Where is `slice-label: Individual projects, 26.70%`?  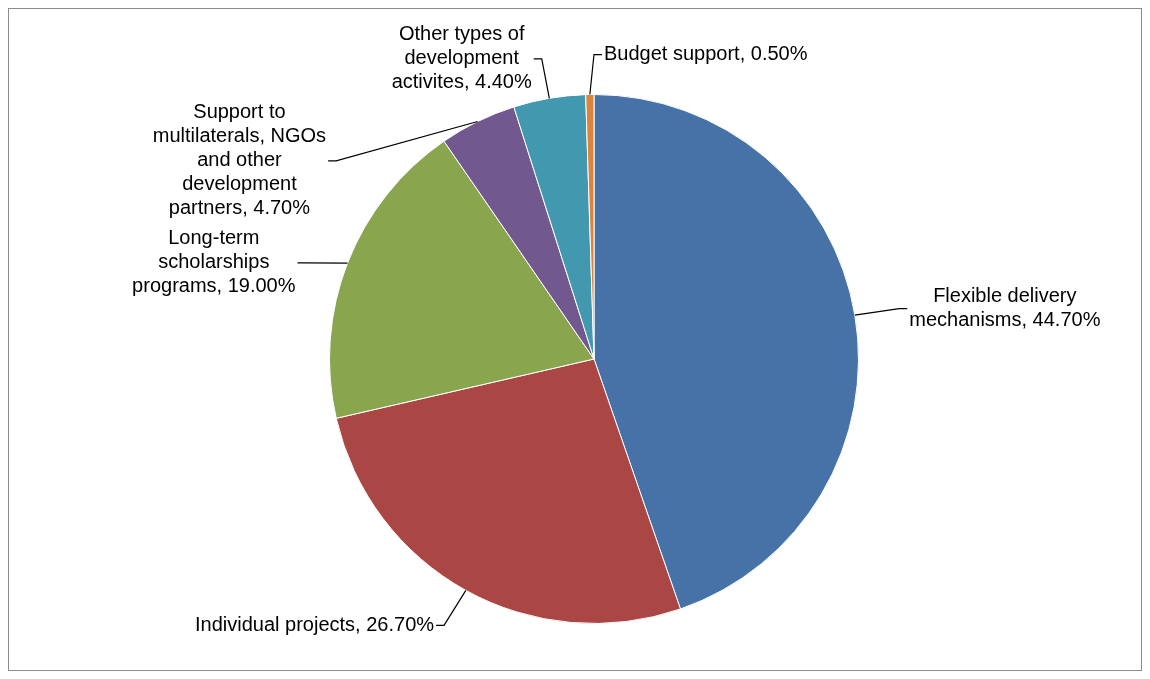 slice-label: Individual projects, 26.70% is located at coordinates (315, 623).